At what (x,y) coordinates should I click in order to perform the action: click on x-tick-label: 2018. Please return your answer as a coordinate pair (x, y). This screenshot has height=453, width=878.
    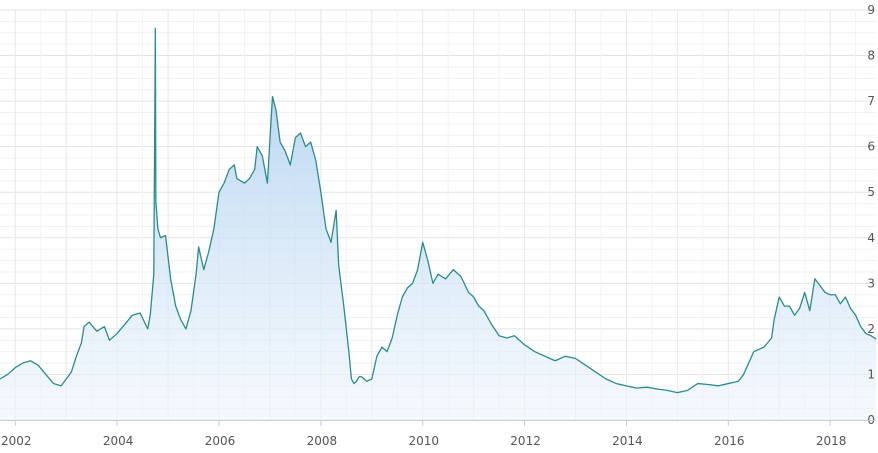
    Looking at the image, I should click on (831, 441).